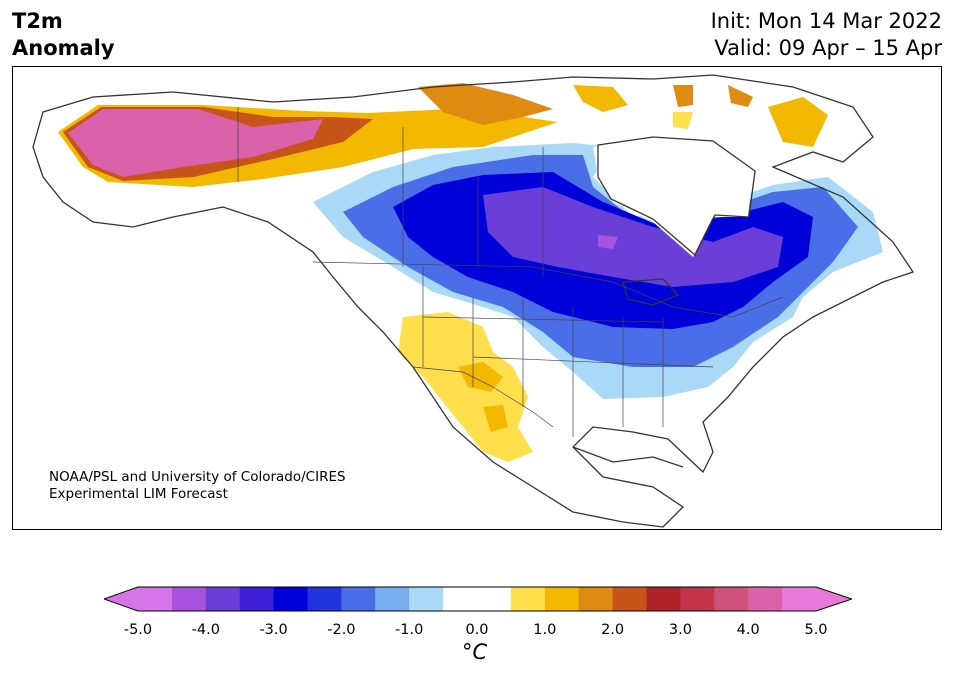 This screenshot has height=680, width=953. I want to click on colorbar-tick-label: -4.0, so click(205, 630).